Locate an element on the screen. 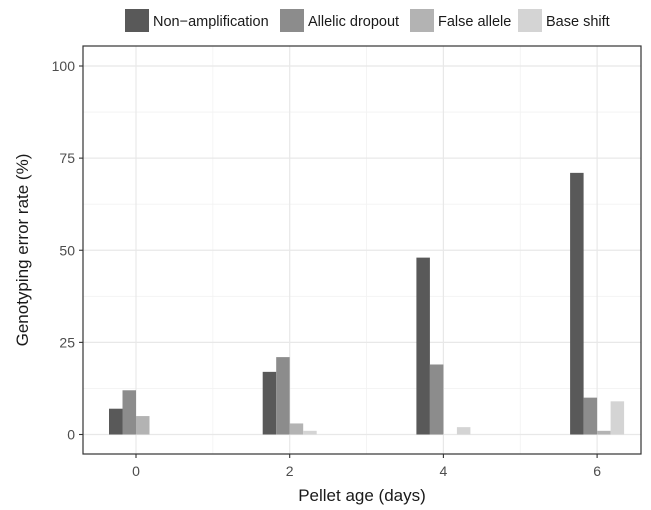 The width and height of the screenshot is (651, 510). legend-label: False allele is located at coordinates (474, 22).